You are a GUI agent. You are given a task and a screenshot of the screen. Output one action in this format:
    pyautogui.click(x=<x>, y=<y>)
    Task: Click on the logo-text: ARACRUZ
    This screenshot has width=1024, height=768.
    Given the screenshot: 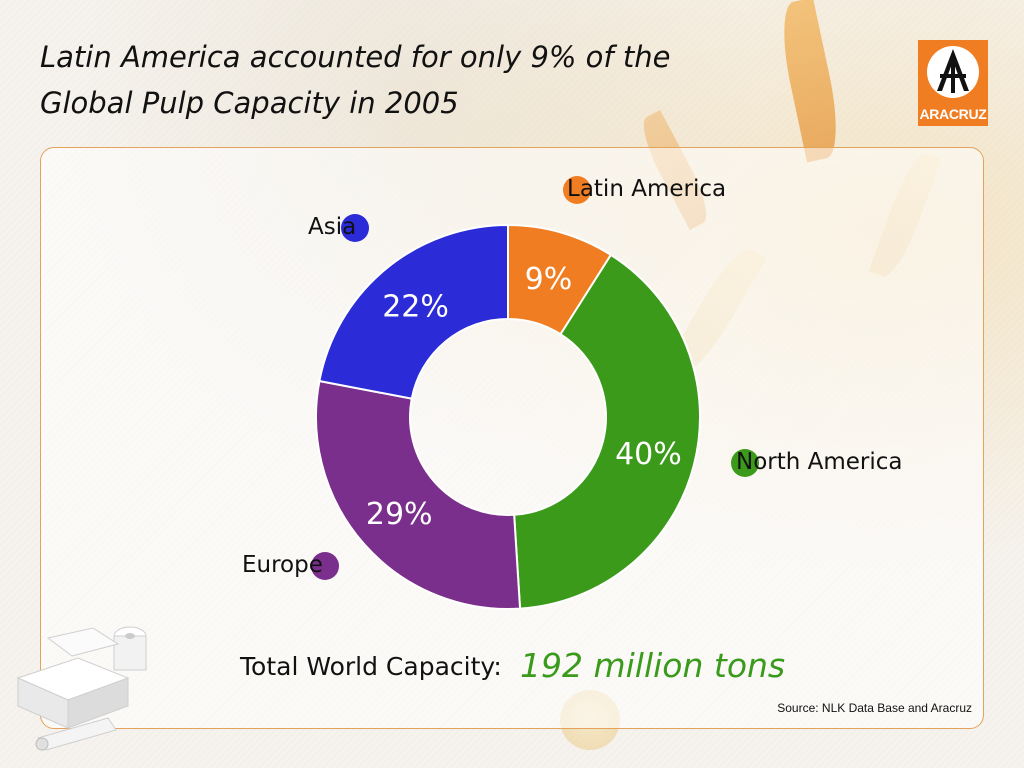 What is the action you would take?
    pyautogui.click(x=953, y=115)
    